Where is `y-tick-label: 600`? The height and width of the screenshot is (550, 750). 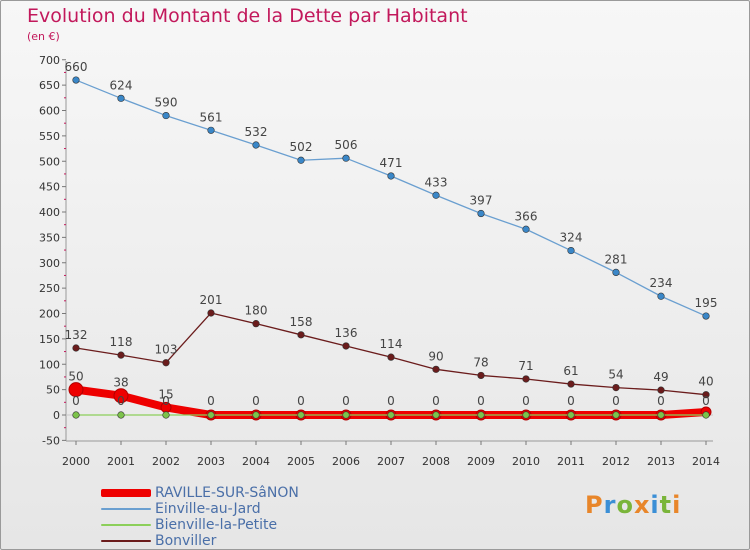
y-tick-label: 600 is located at coordinates (49, 111).